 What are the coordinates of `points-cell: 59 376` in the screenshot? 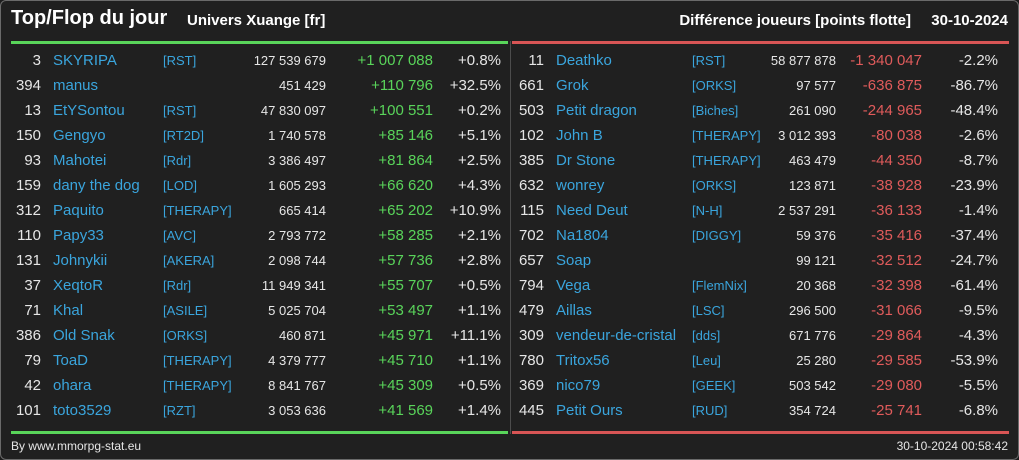 It's located at (816, 235).